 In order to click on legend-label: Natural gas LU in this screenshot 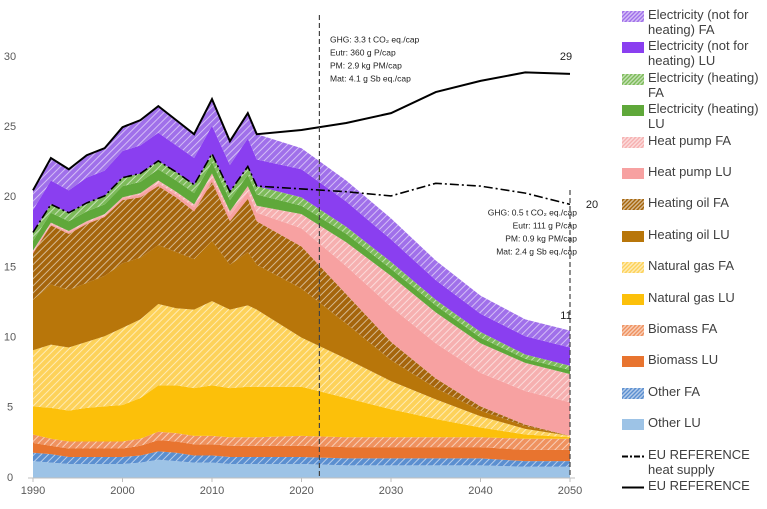, I will do `click(691, 297)`.